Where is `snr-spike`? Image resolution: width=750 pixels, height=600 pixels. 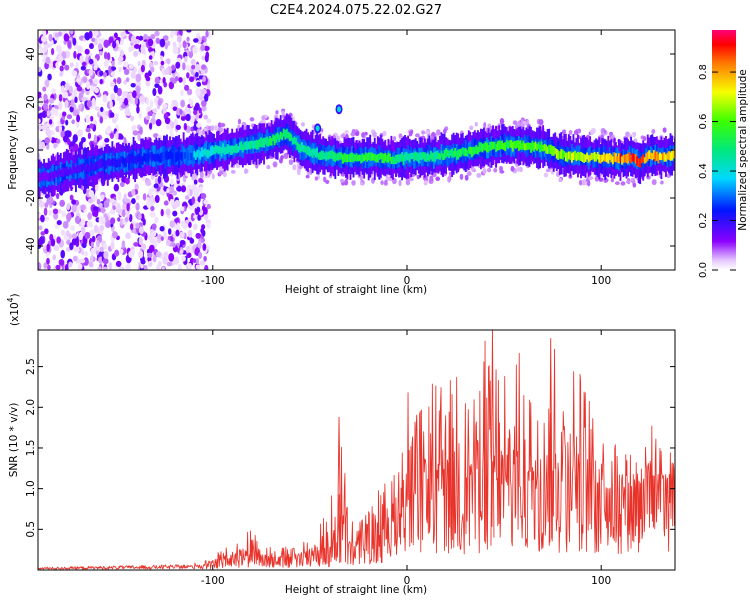
snr-spike is located at coordinates (492, 438).